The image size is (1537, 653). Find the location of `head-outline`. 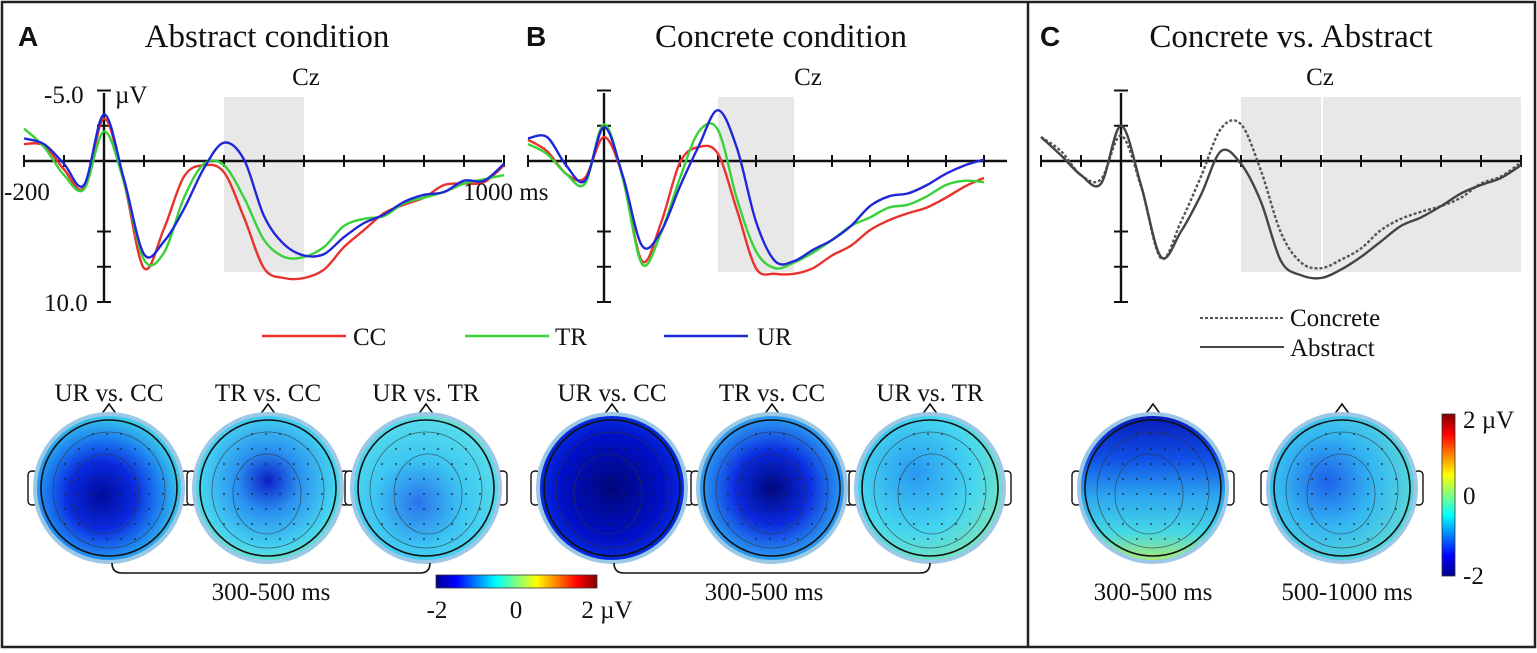

head-outline is located at coordinates (930, 488).